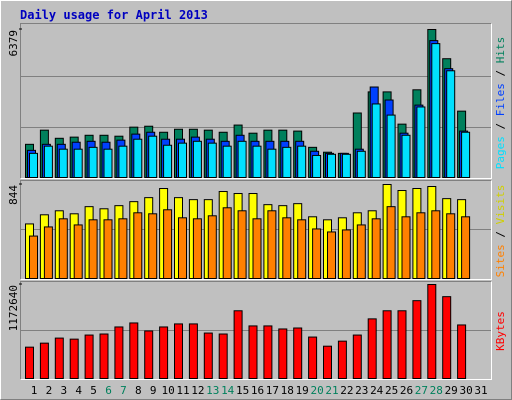 Image resolution: width=512 pixels, height=400 pixels. I want to click on x-tick-label: 4, so click(78, 390).